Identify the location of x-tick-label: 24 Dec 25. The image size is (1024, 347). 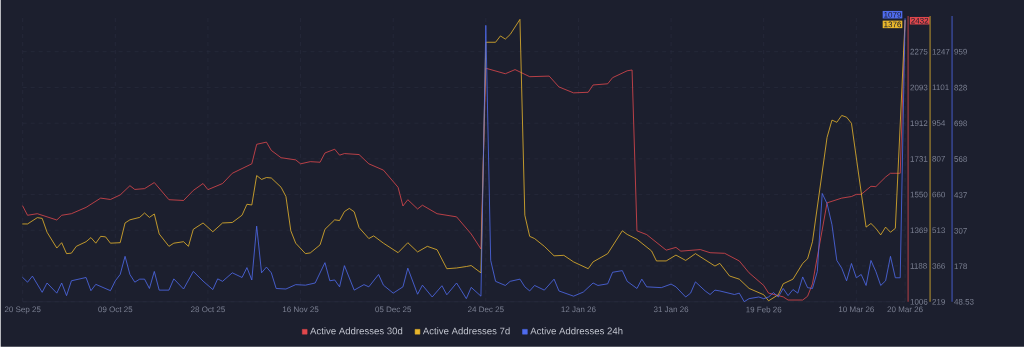
(485, 309).